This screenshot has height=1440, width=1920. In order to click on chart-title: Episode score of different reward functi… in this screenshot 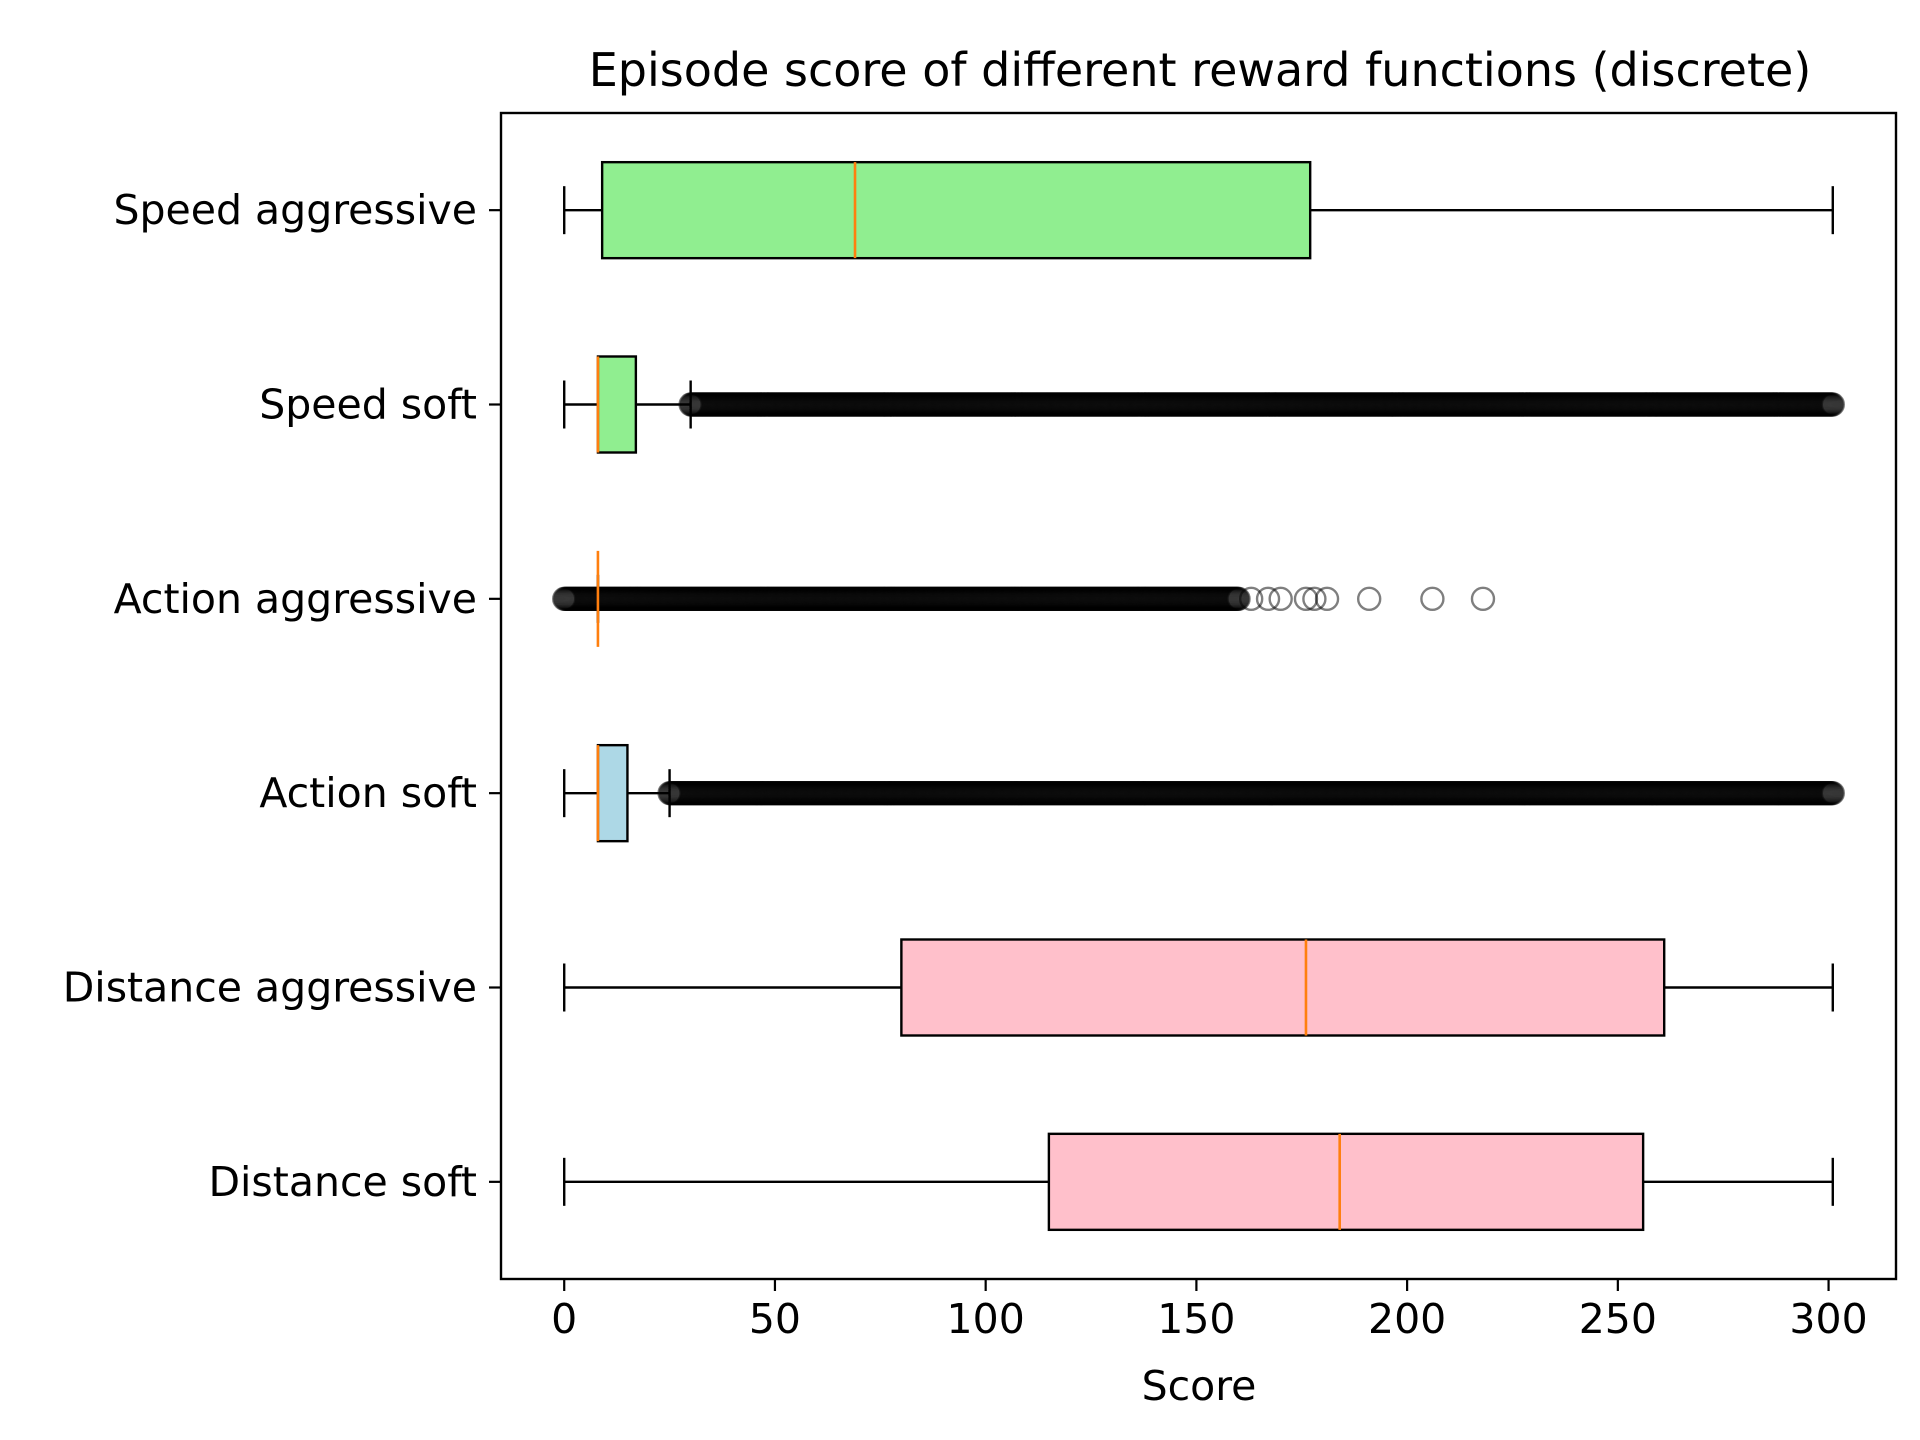, I will do `click(1200, 70)`.